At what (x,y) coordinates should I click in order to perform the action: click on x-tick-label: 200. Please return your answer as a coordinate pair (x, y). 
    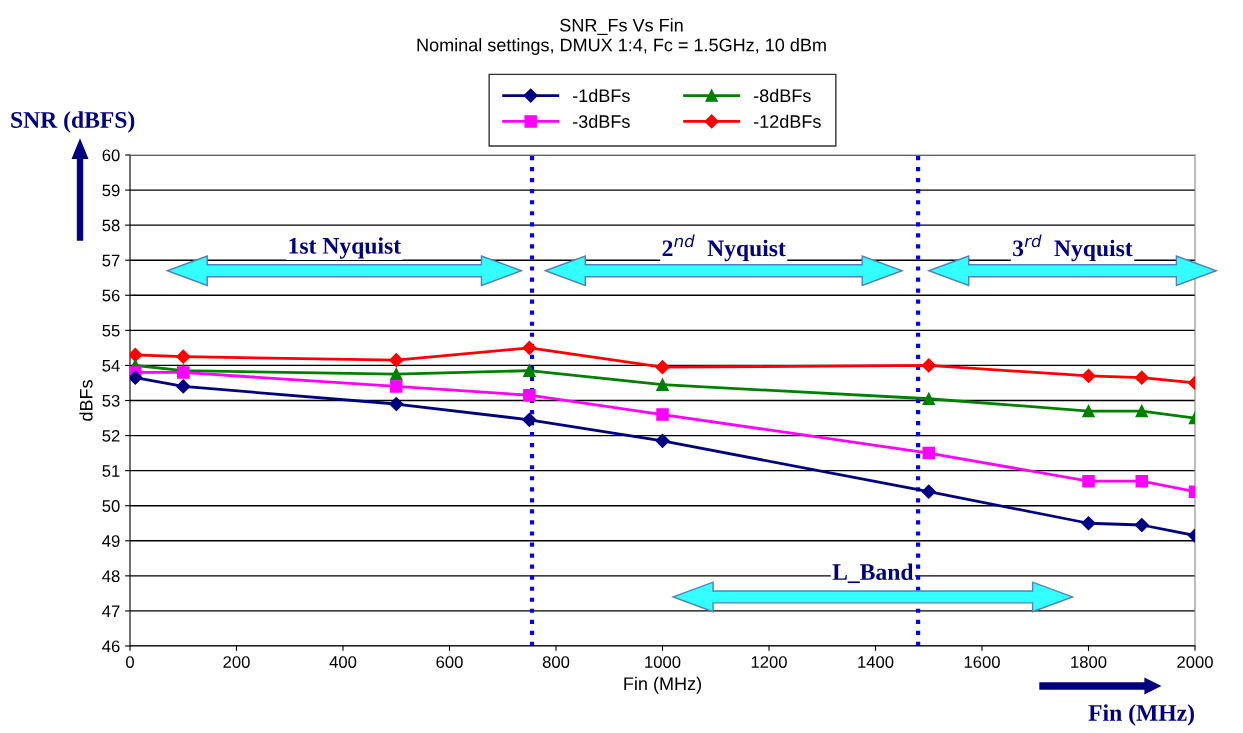
    Looking at the image, I should click on (236, 662).